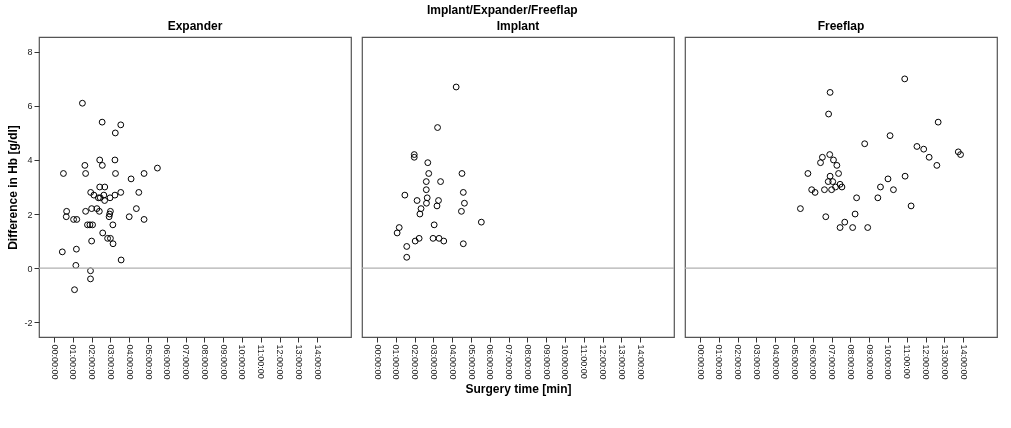 Image resolution: width=1011 pixels, height=428 pixels. Describe the element at coordinates (518, 26) in the screenshot. I see `chart-title: Implant` at that location.